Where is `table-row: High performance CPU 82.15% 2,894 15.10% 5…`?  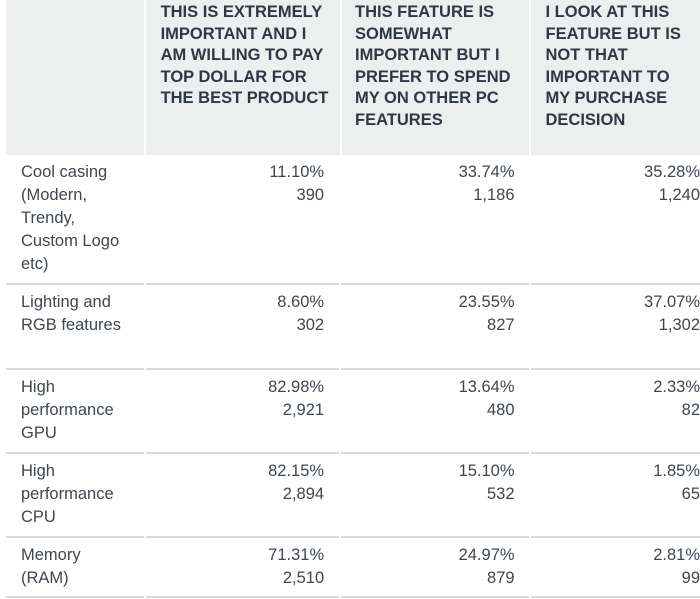 table-row: High performance CPU 82.15% 2,894 15.10% 5… is located at coordinates (353, 496).